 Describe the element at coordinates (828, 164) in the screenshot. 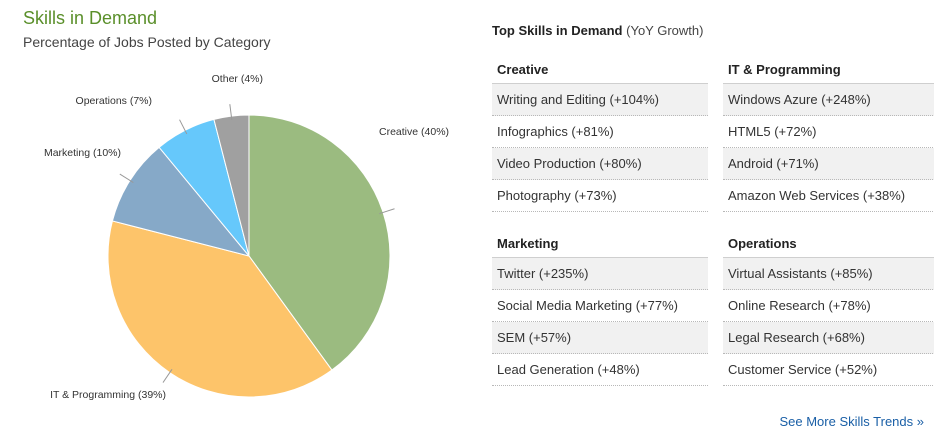

I see `skill-item: Android (+71%)` at that location.